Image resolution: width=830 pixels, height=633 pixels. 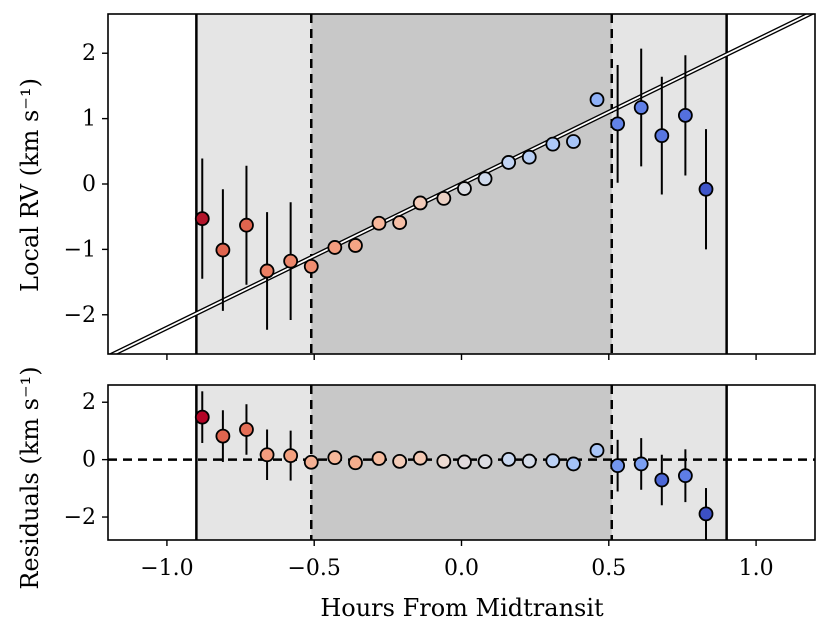 What do you see at coordinates (30, 185) in the screenshot?
I see `top-y-axis-label: Local RV (km s⁻¹)` at bounding box center [30, 185].